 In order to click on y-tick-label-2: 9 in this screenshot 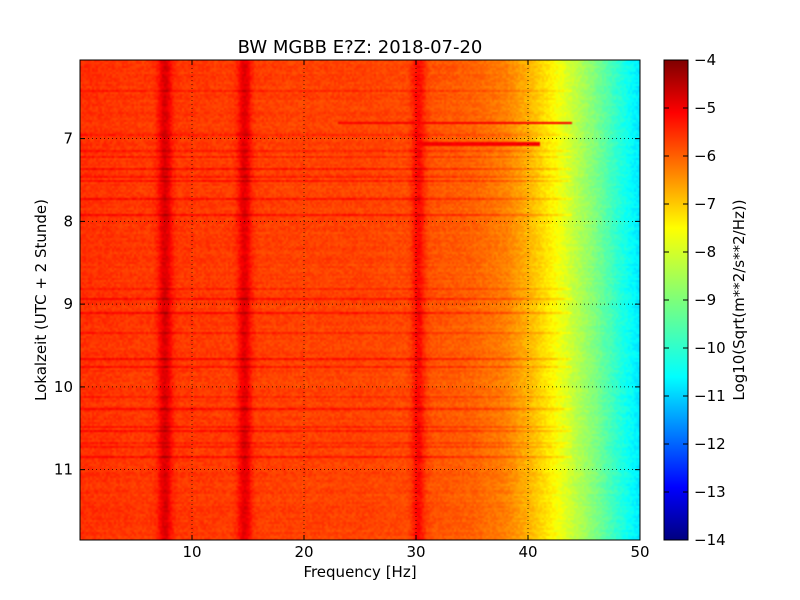, I will do `click(68, 304)`.